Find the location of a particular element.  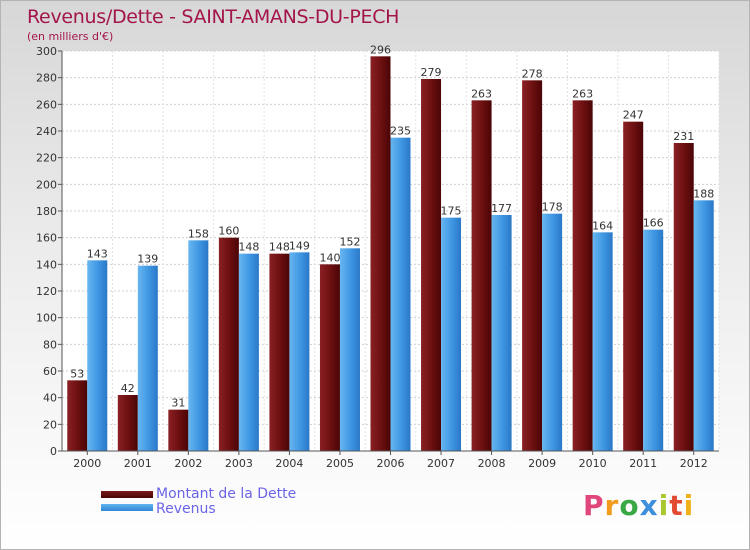

x-tick-label: 2011 is located at coordinates (643, 463).